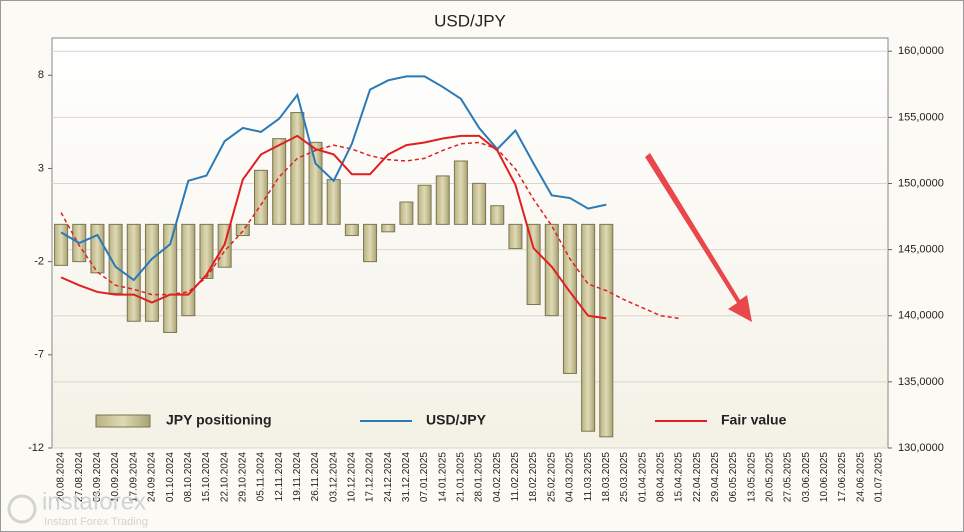 The image size is (964, 532). I want to click on x-tick-label: 25.03.2025, so click(624, 477).